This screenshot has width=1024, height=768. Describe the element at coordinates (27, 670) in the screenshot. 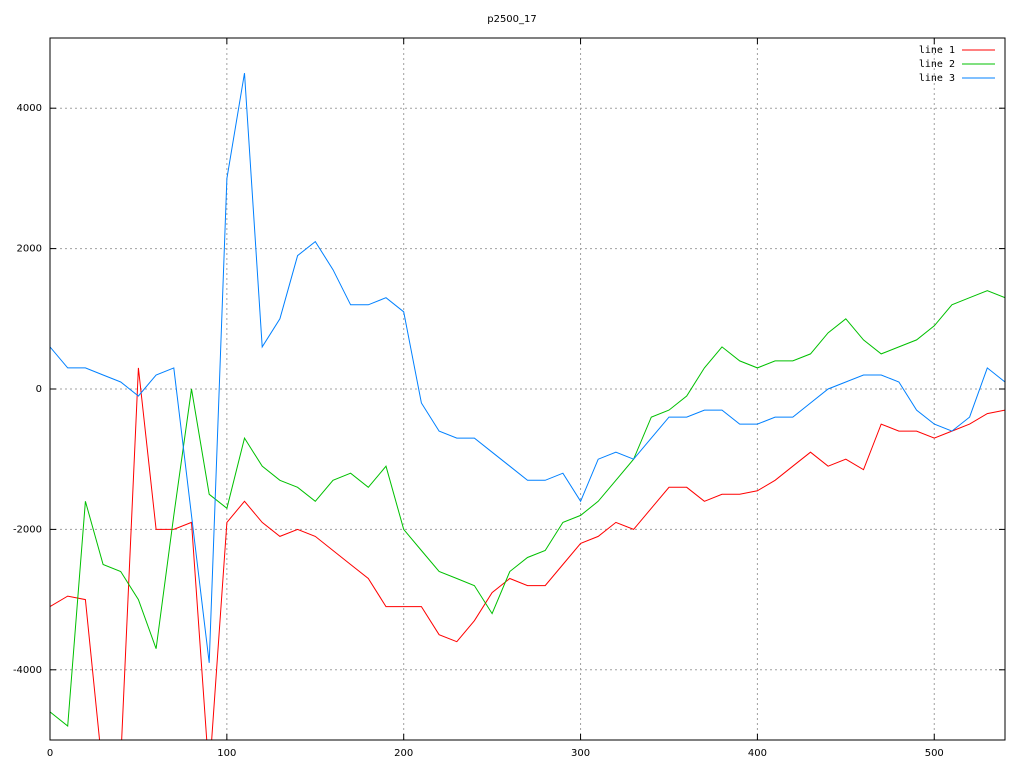

I see `y-tick-label: -4000` at that location.